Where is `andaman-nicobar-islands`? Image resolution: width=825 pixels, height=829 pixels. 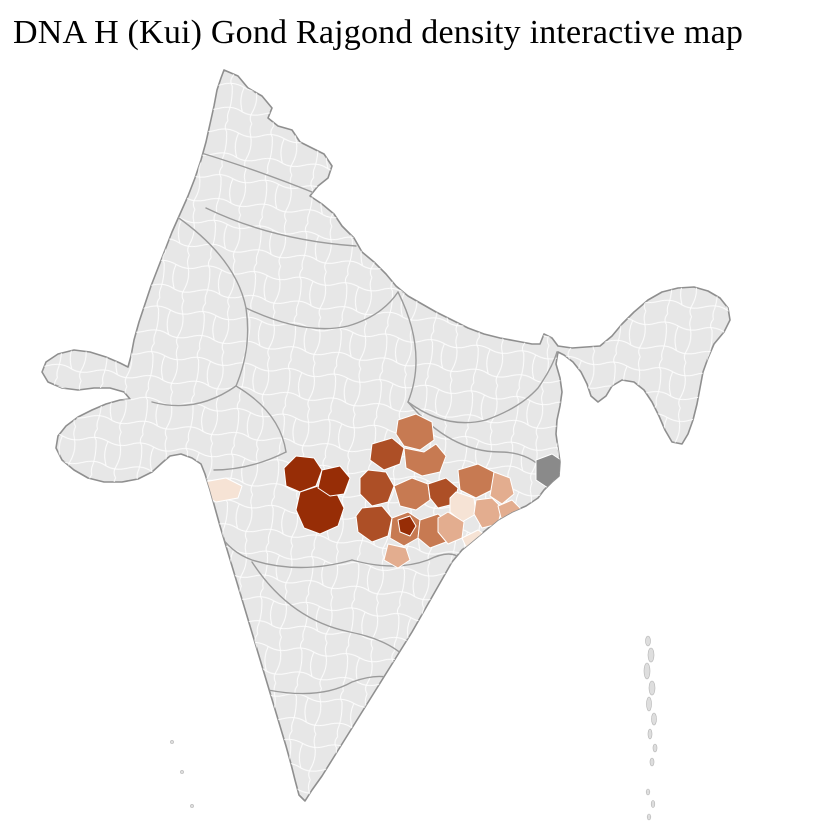 andaman-nicobar-islands is located at coordinates (650, 728).